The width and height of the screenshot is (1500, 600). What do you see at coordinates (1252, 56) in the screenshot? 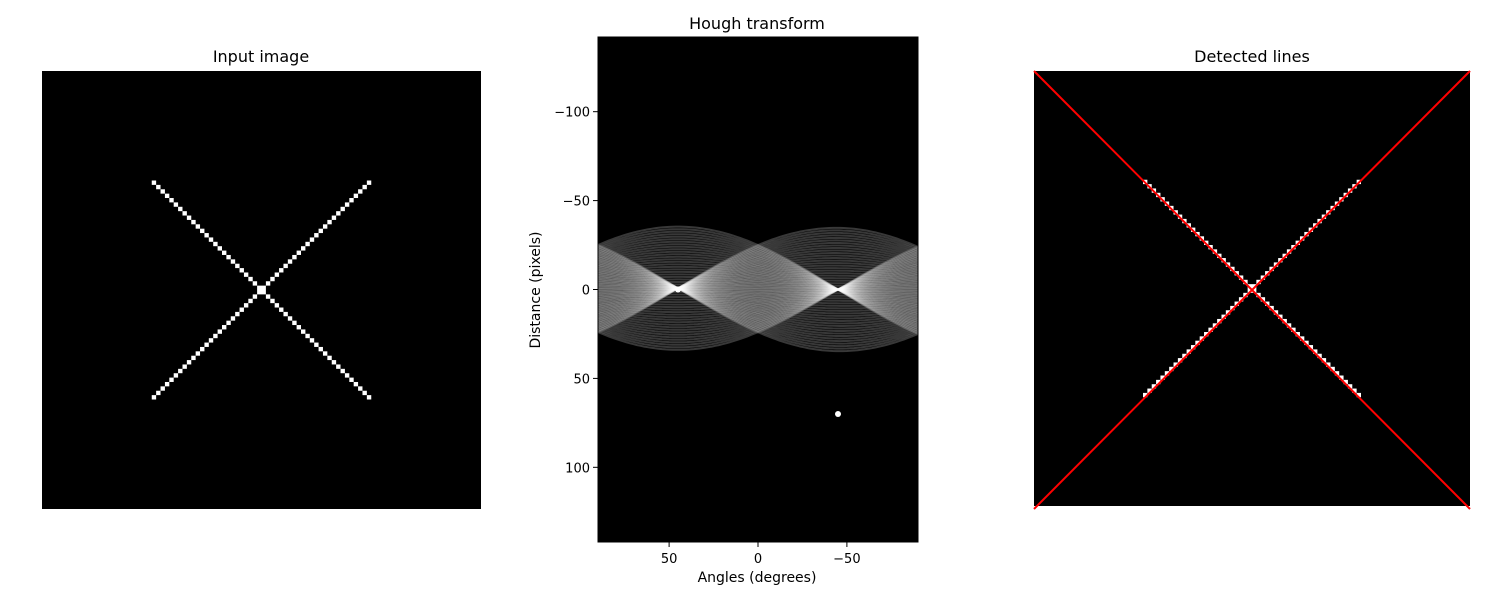
I see `detected-lines-title: Detected lines` at bounding box center [1252, 56].